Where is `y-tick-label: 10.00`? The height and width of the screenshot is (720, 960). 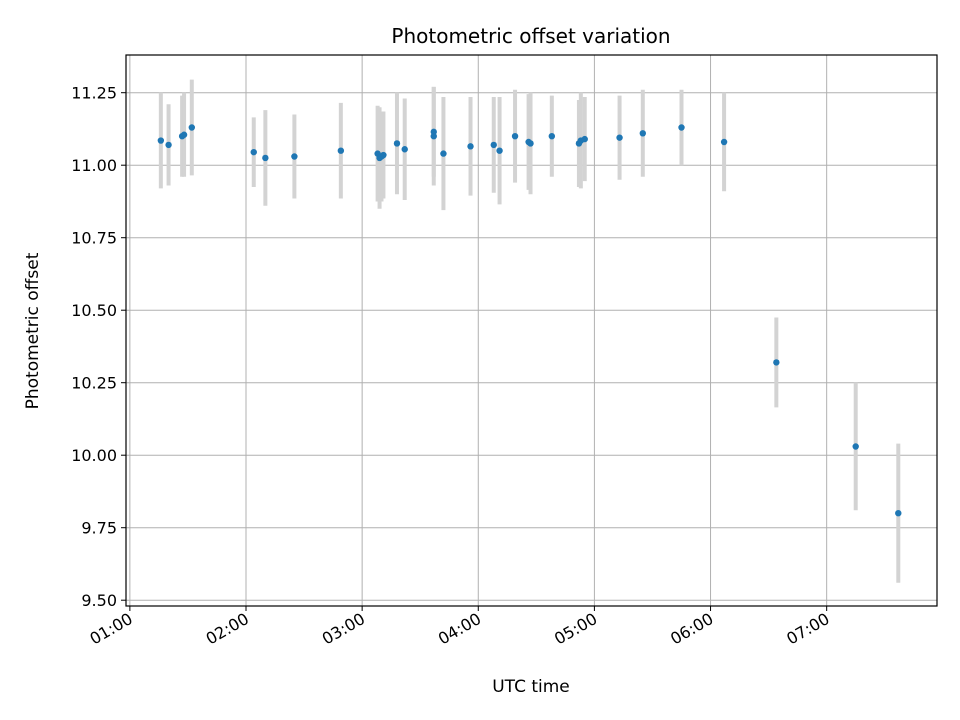 y-tick-label: 10.00 is located at coordinates (94, 455).